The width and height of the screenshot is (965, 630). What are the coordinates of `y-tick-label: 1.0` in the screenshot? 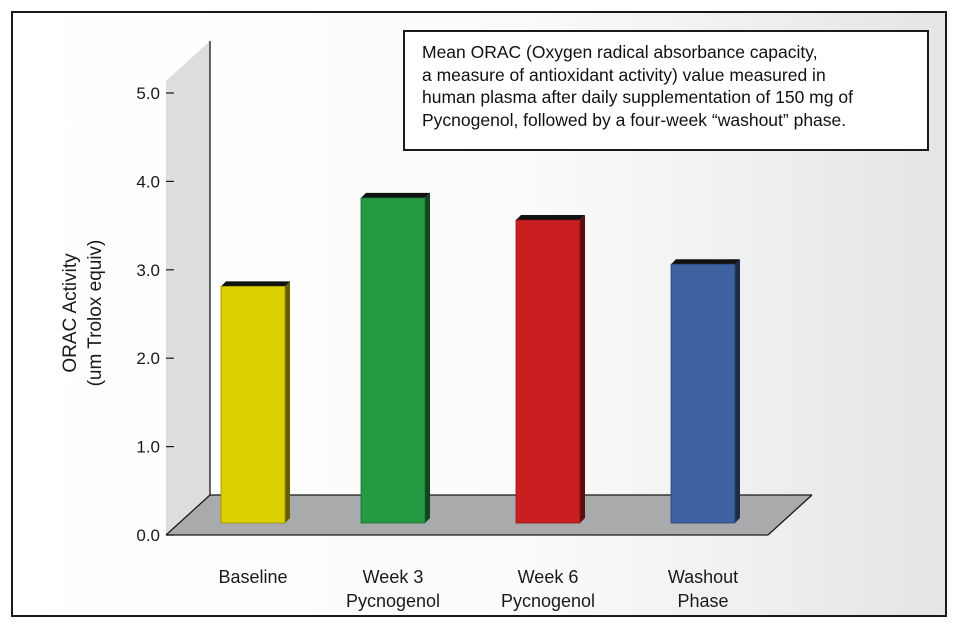 It's located at (148, 447).